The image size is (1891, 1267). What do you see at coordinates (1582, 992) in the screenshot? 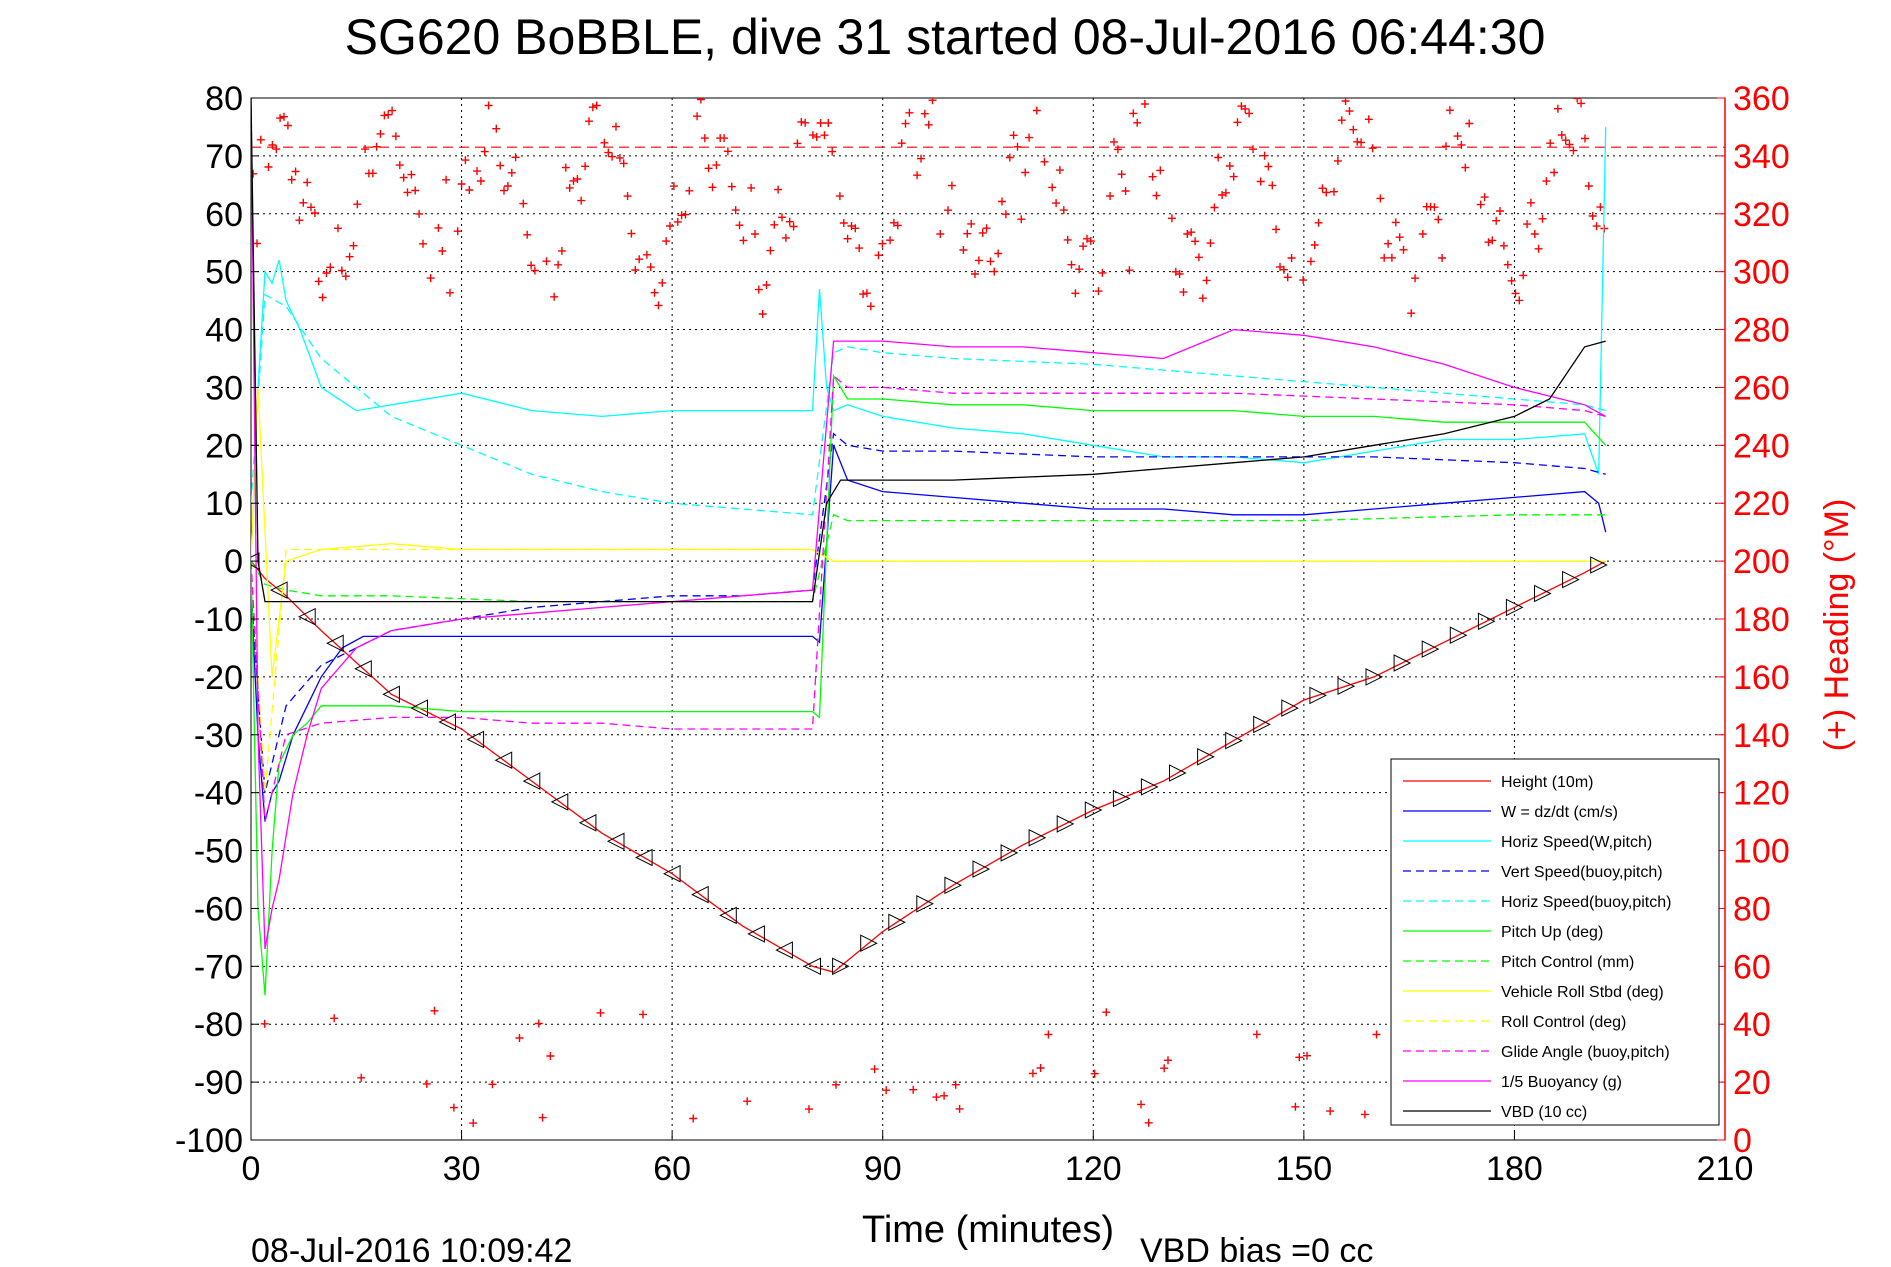
I see `legend-label: Vehicle Roll Stbd (deg)` at bounding box center [1582, 992].